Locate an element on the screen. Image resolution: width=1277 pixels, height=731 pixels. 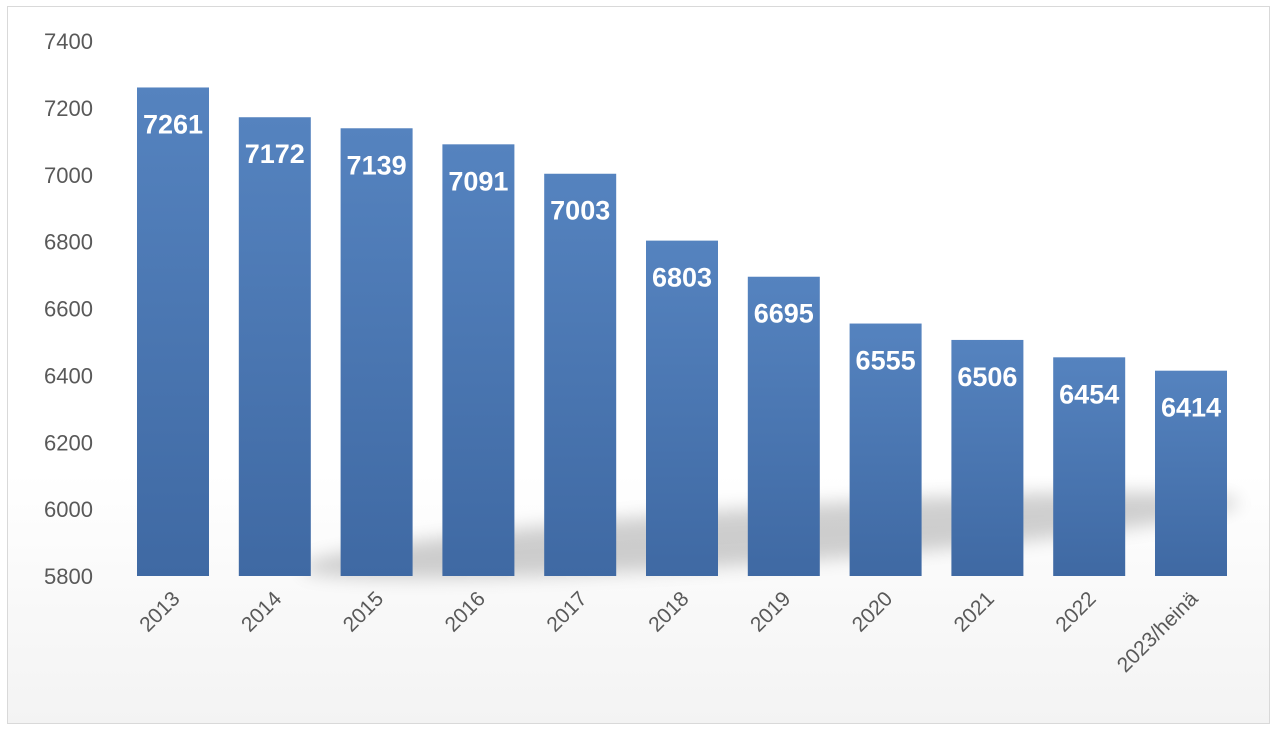
y-tick-label: 6400 is located at coordinates (68, 375).